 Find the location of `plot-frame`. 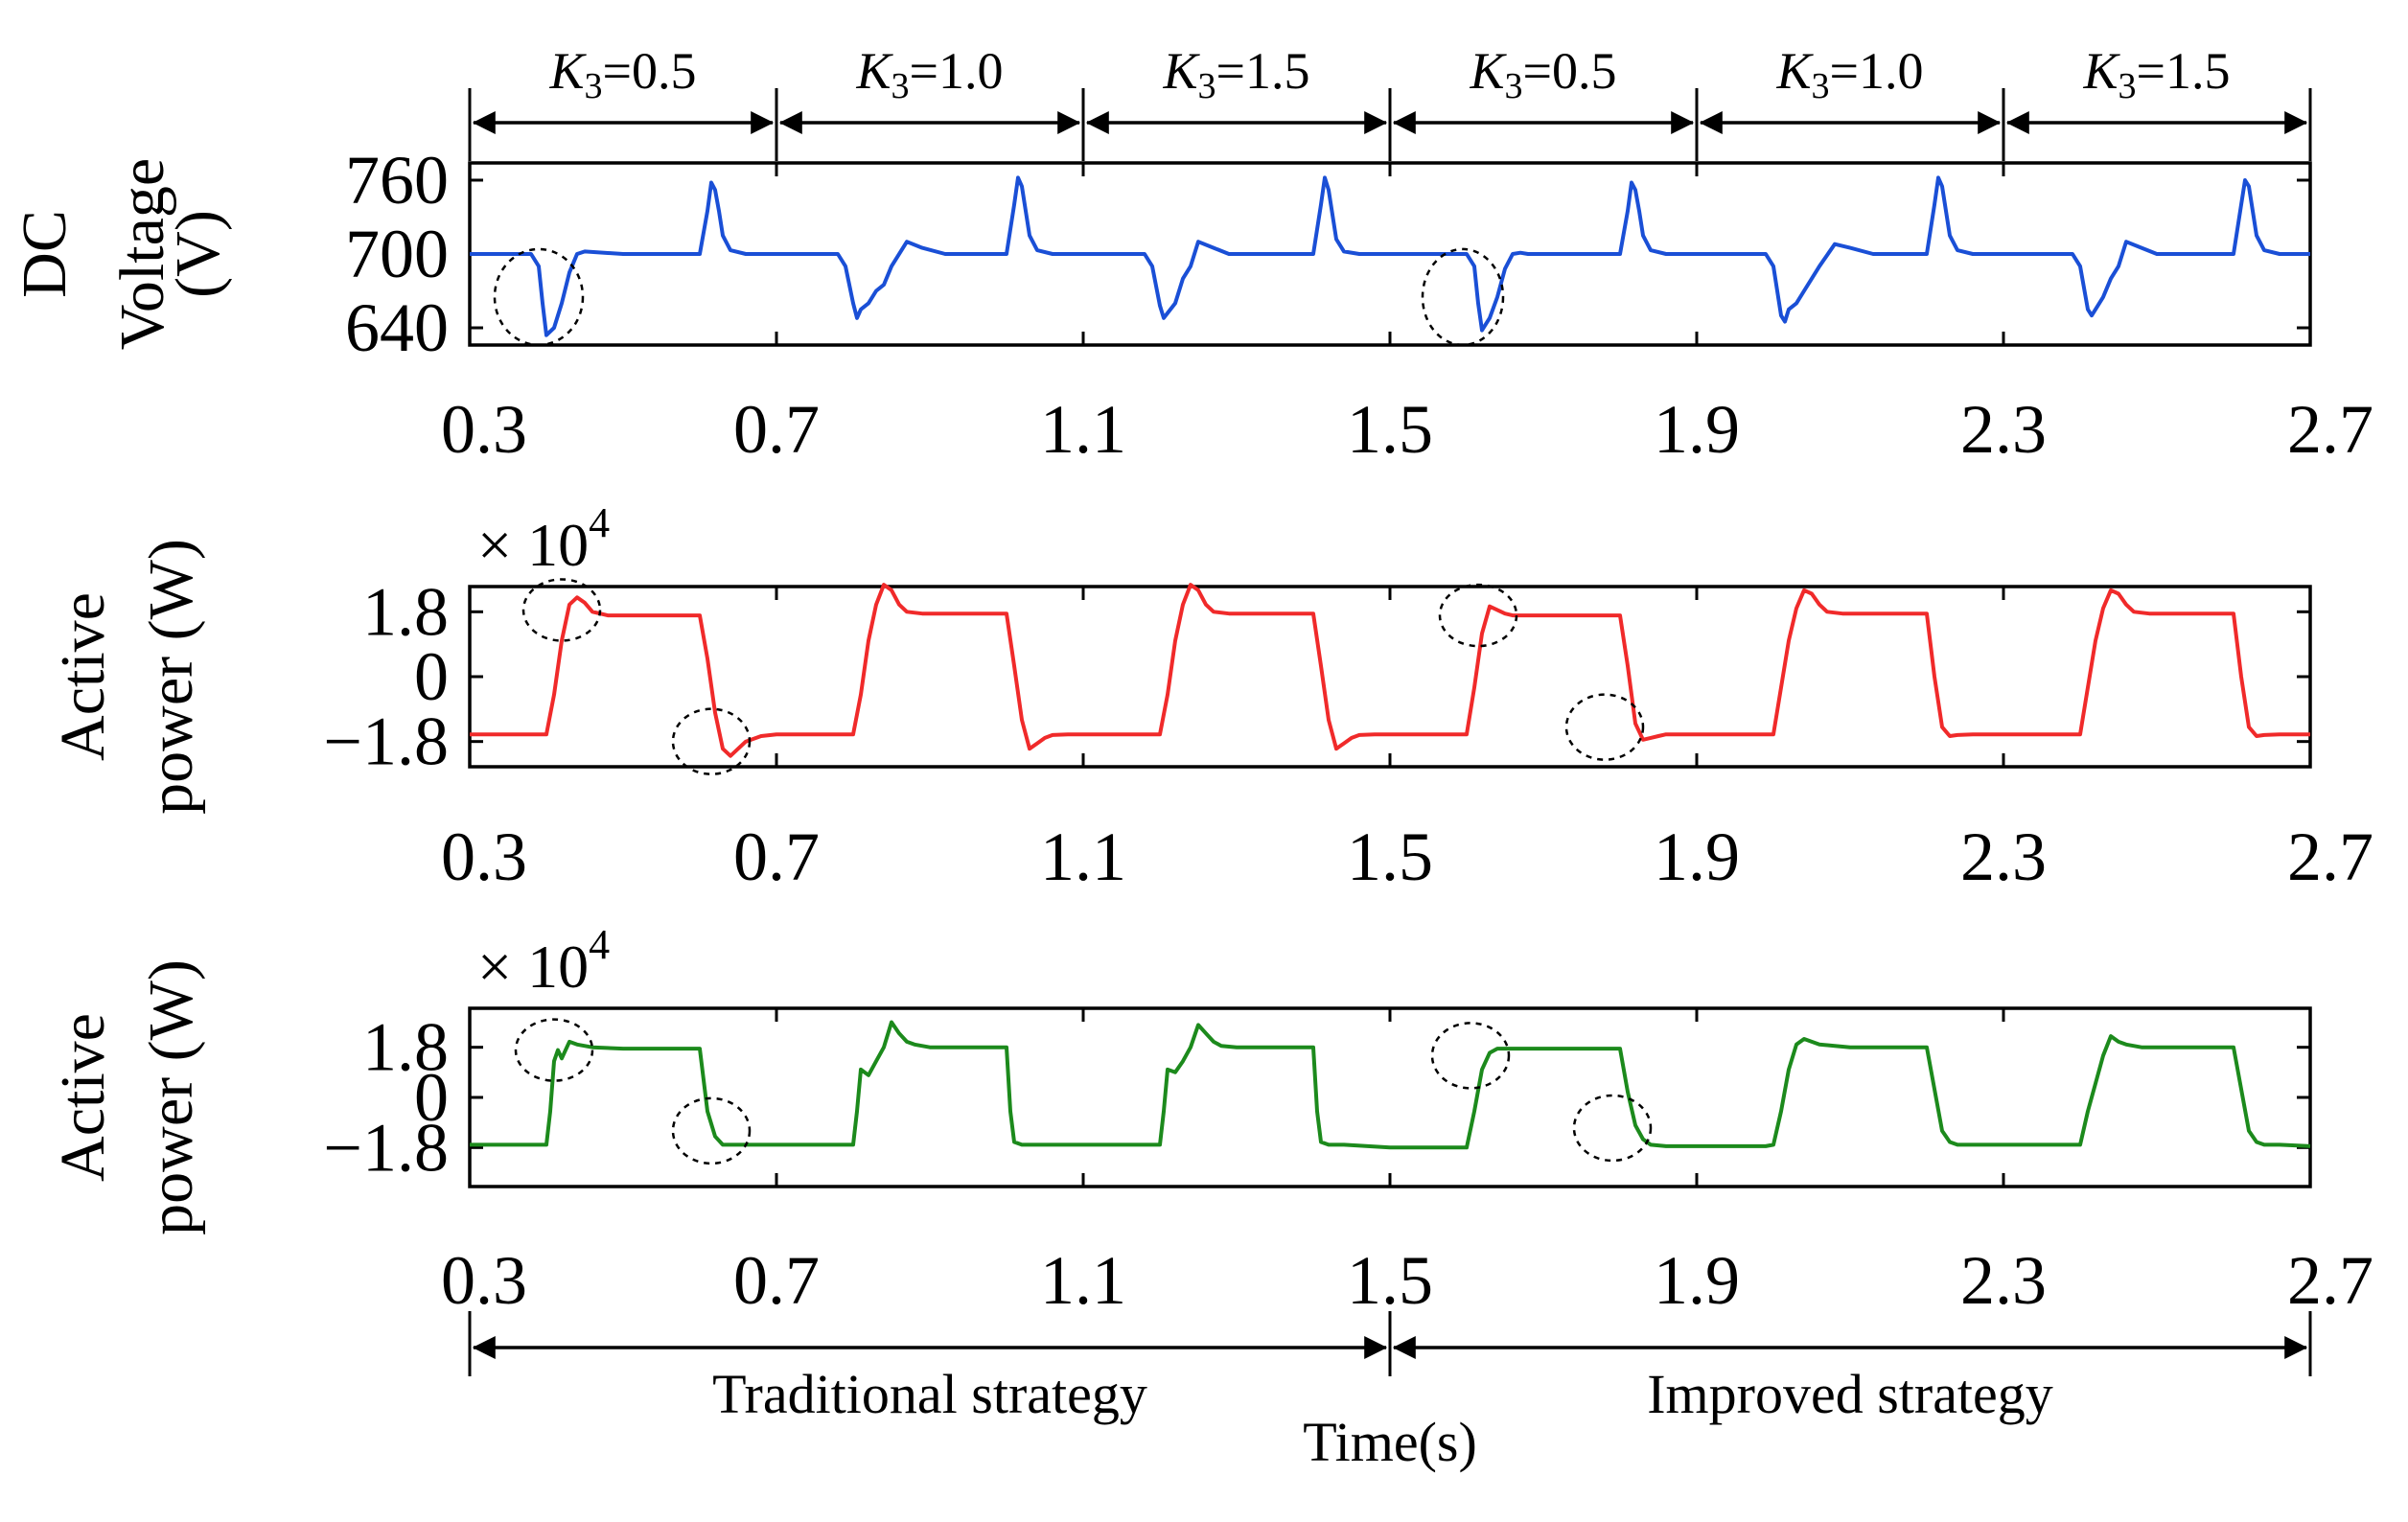

plot-frame is located at coordinates (1390, 1097).